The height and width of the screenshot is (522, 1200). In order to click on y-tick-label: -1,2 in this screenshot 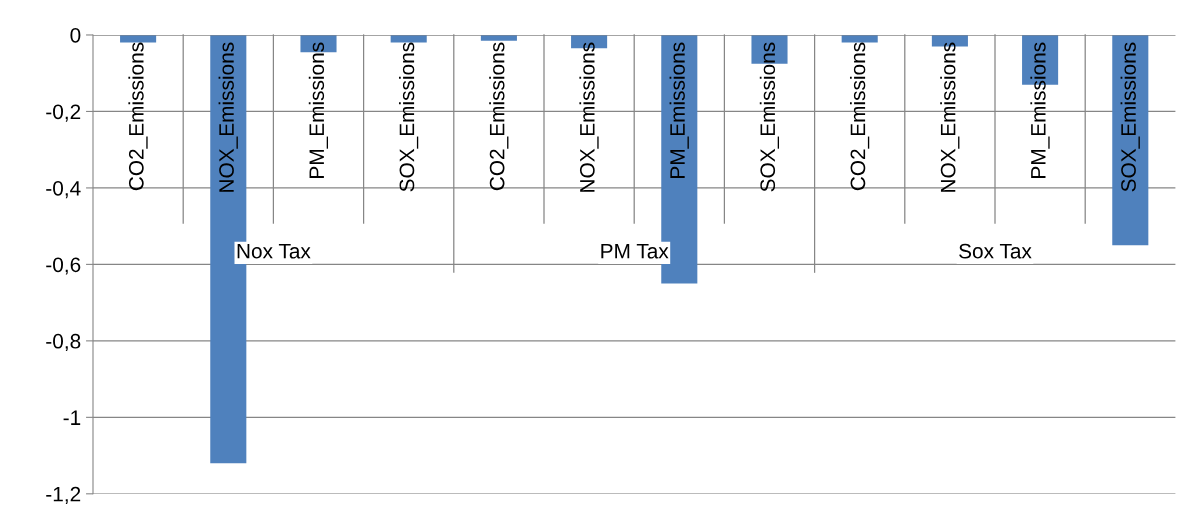, I will do `click(63, 495)`.